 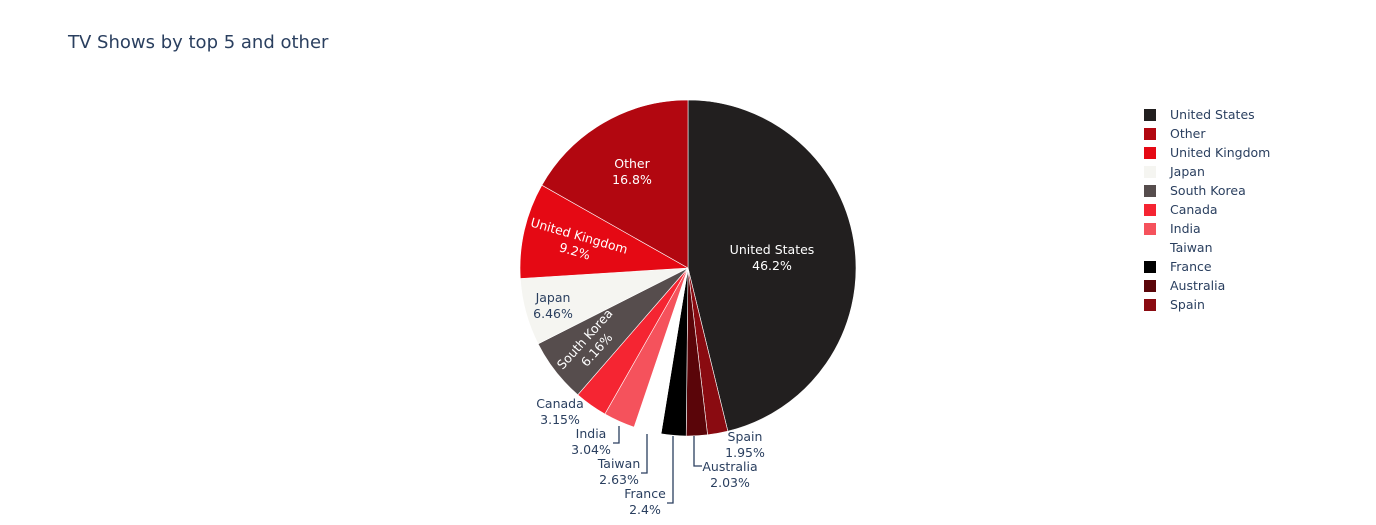 I want to click on legend-label: France, so click(x=1191, y=266).